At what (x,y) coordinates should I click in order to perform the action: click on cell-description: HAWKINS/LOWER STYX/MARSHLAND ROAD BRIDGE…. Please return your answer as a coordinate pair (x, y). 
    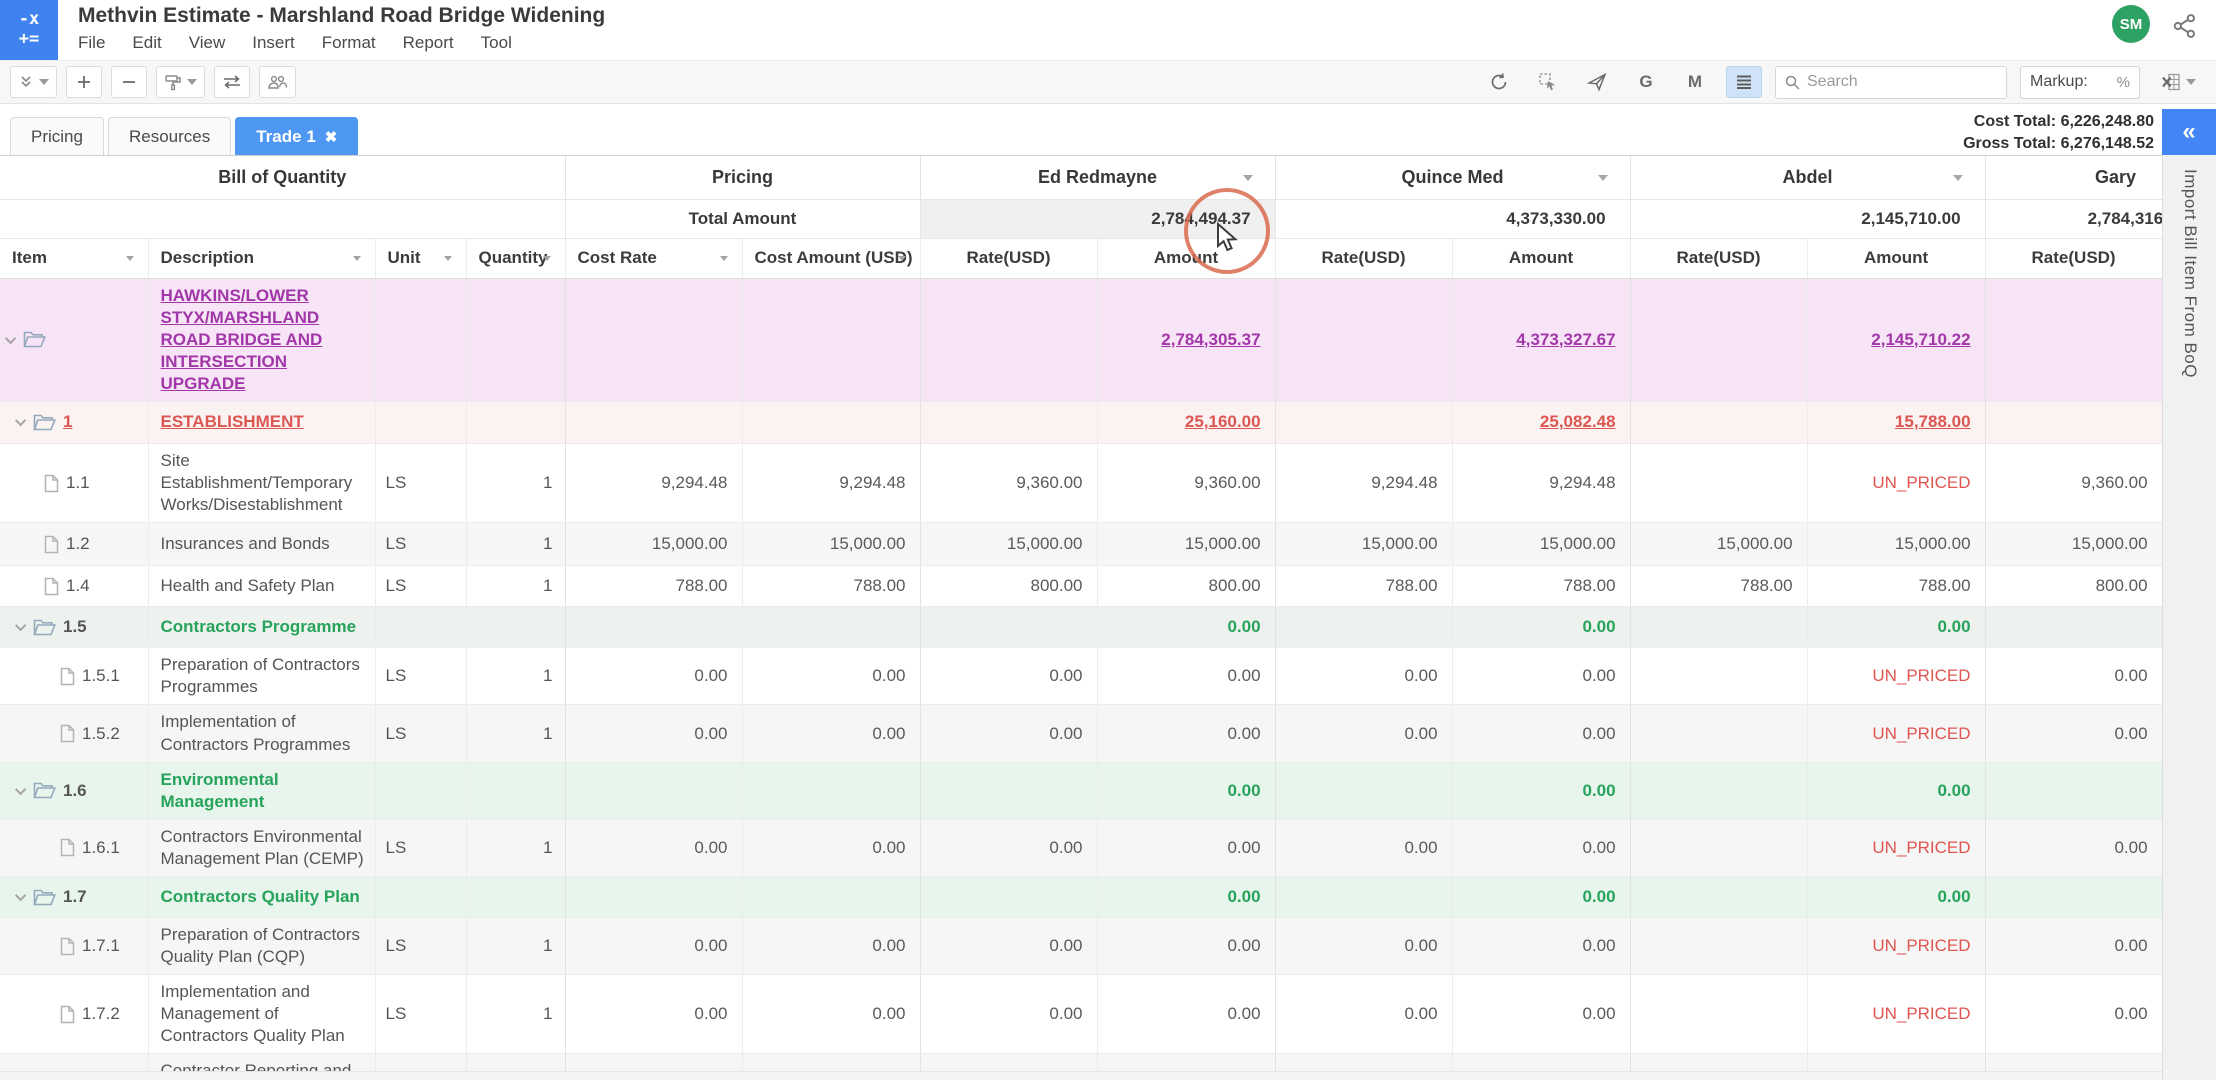
    Looking at the image, I should click on (262, 340).